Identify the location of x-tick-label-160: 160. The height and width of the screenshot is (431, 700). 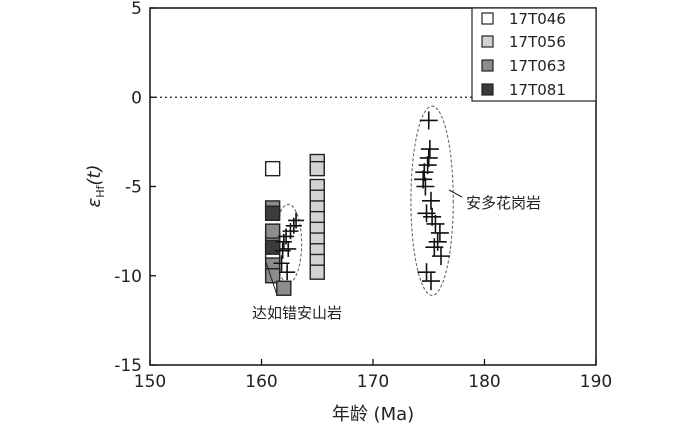
(261, 382).